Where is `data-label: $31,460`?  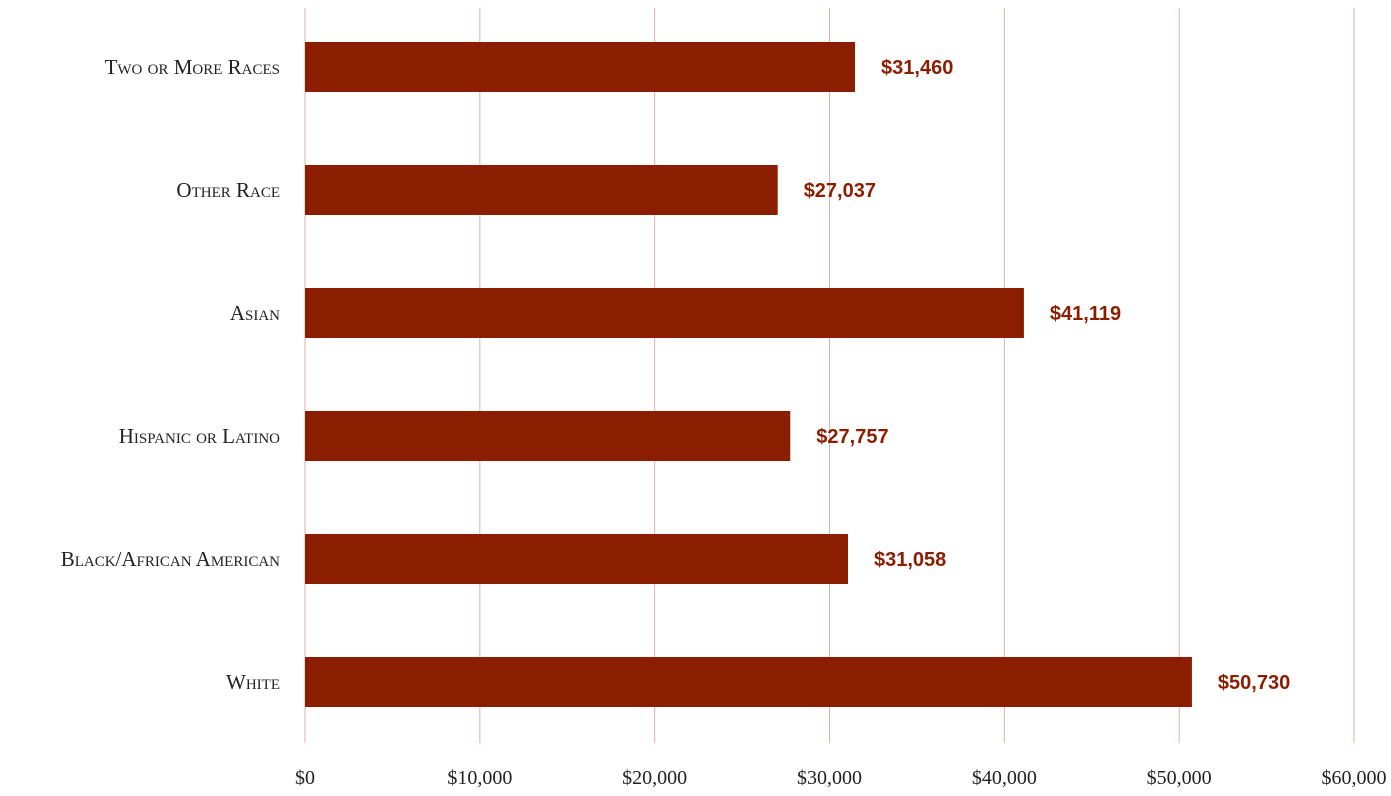 data-label: $31,460 is located at coordinates (917, 68).